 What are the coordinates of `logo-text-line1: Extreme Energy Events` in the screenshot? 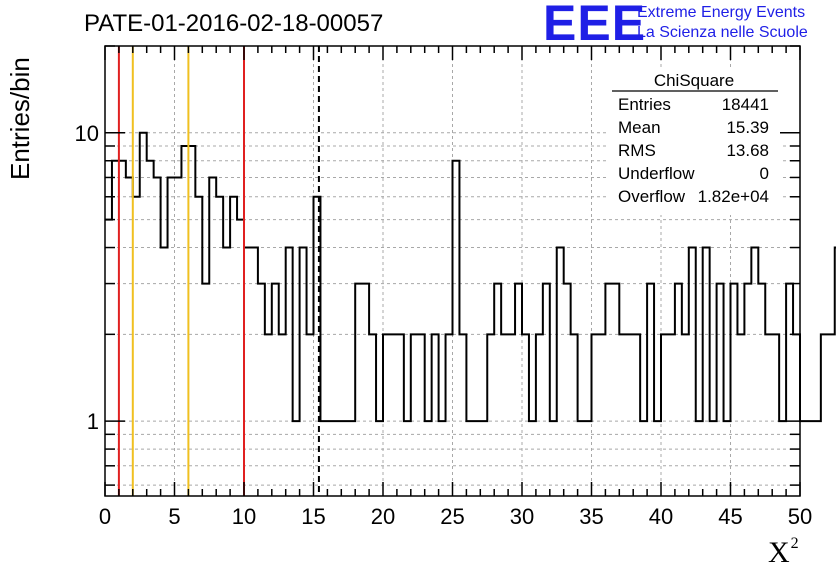 It's located at (721, 12).